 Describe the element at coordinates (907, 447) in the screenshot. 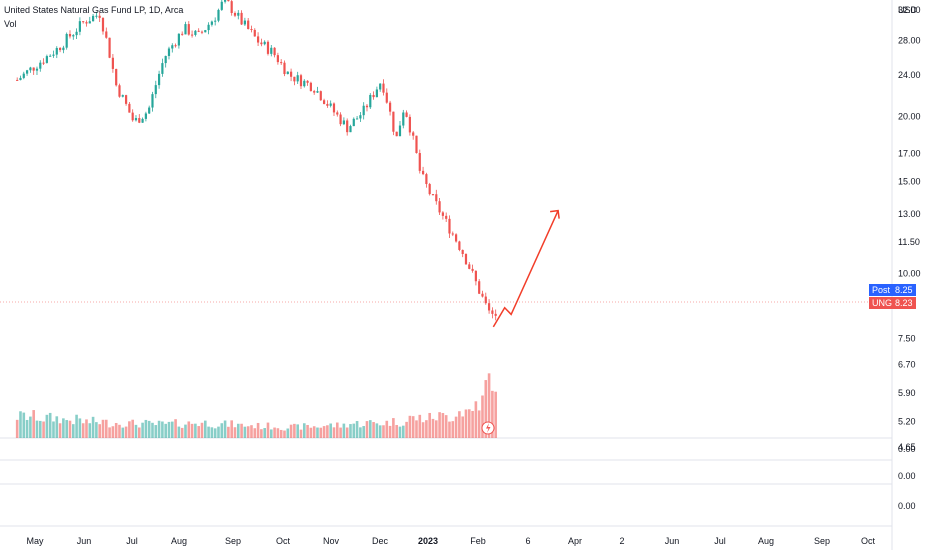

I see `price-tick: 4.65` at that location.